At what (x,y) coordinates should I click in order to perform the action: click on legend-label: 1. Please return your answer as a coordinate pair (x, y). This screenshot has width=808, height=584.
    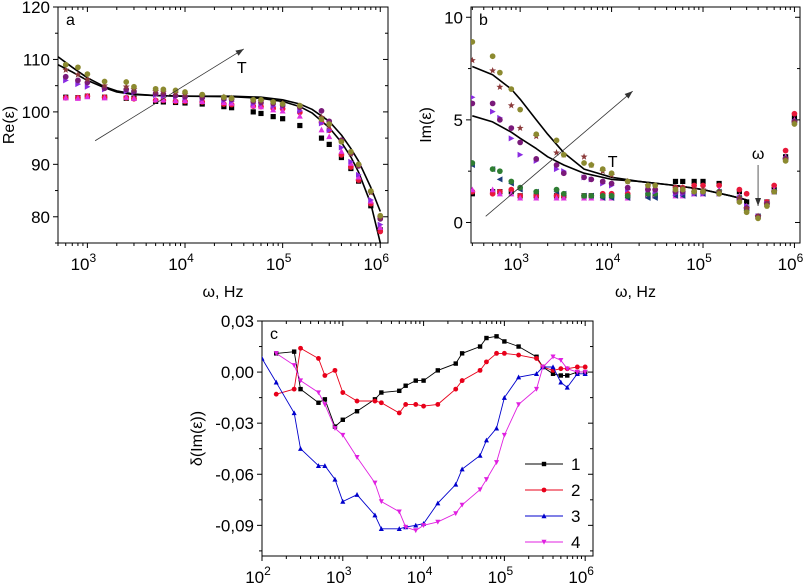
    Looking at the image, I should click on (575, 464).